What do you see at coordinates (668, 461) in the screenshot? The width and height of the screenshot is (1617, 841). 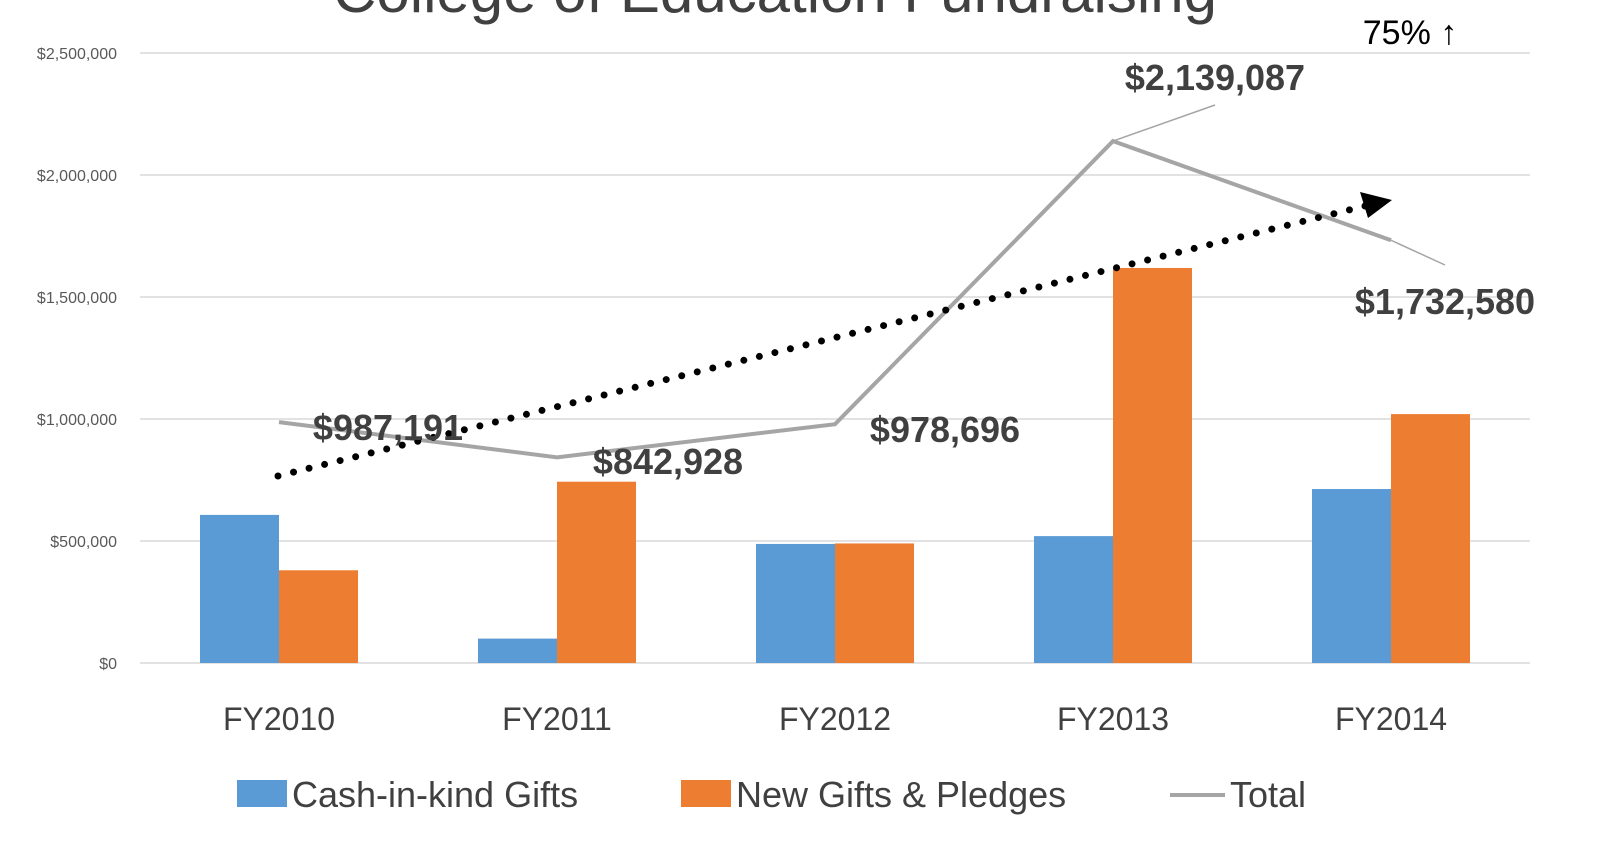 I see `data-label: $842,928` at bounding box center [668, 461].